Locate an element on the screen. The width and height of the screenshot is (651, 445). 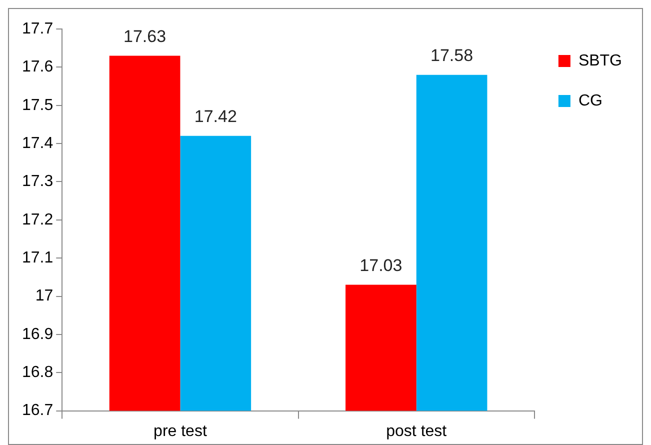
x-tick-label: post test is located at coordinates (417, 431).